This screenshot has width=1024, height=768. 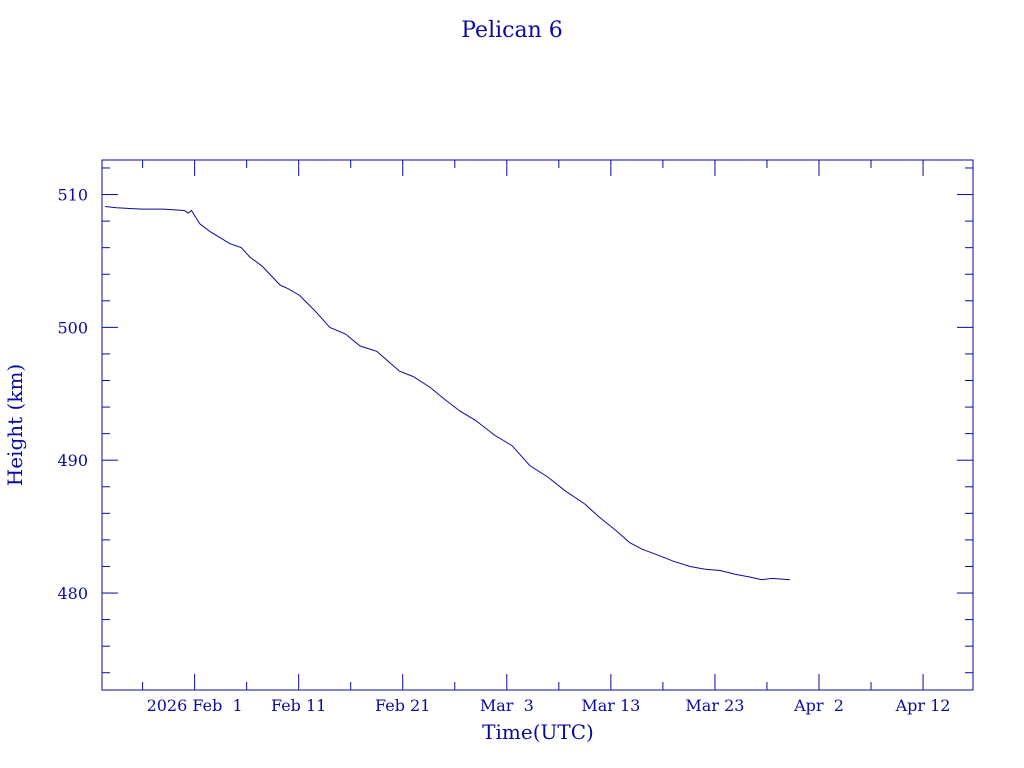 I want to click on x-axis-label: Time(UTC), so click(x=538, y=732).